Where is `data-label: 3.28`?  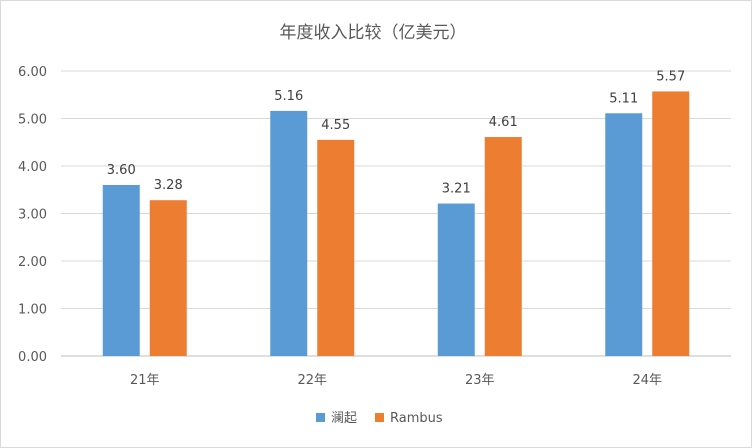
data-label: 3.28 is located at coordinates (168, 185).